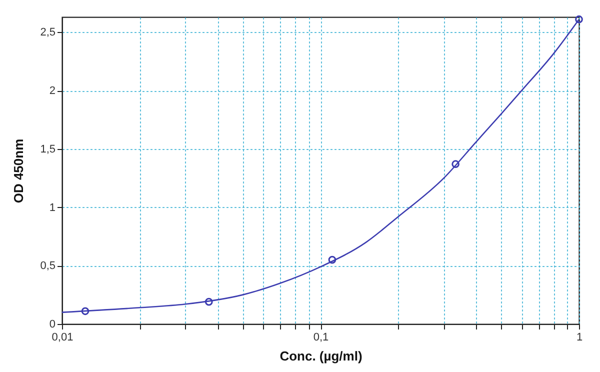  What do you see at coordinates (48, 266) in the screenshot?
I see `y-tick-label: 0,5` at bounding box center [48, 266].